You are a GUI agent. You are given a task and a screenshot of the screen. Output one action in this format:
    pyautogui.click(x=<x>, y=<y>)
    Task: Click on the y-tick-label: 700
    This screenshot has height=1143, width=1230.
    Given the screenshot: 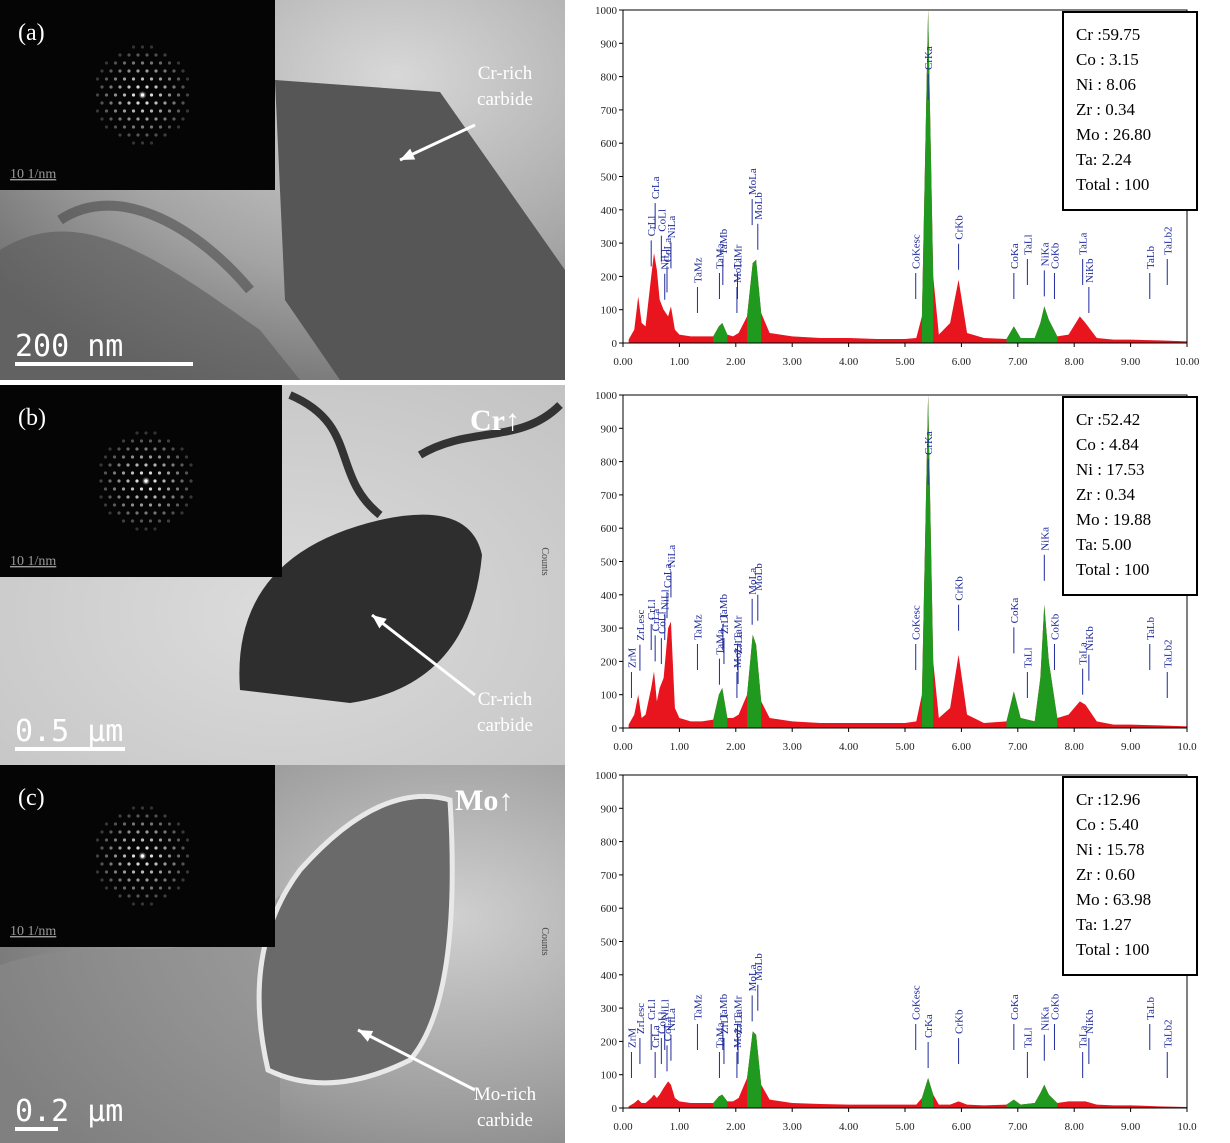 What is the action you would take?
    pyautogui.click(x=609, y=496)
    